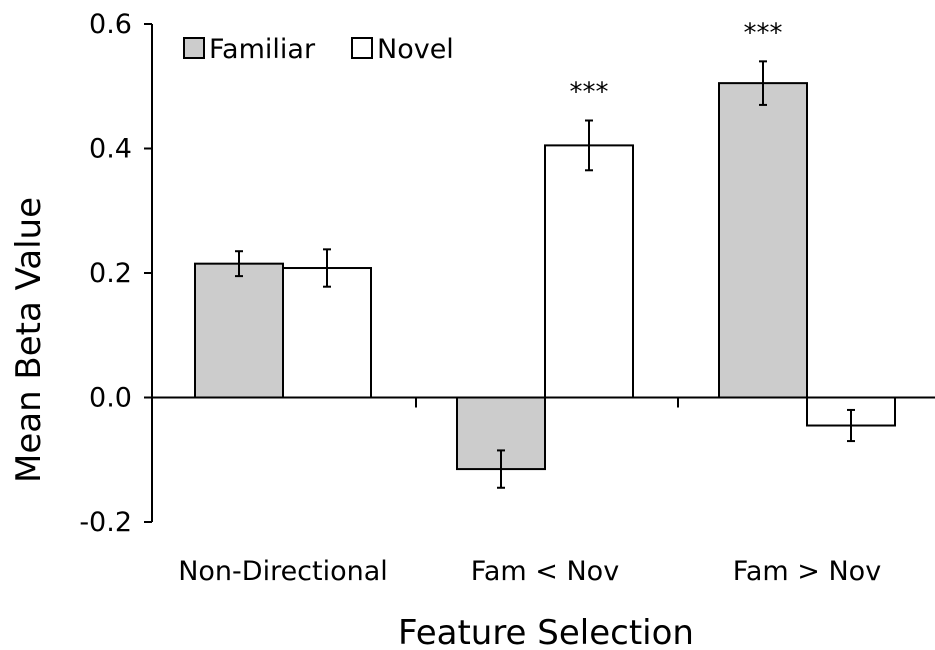 This screenshot has width=935, height=650. I want to click on category-label: Fam < Nov, so click(545, 571).